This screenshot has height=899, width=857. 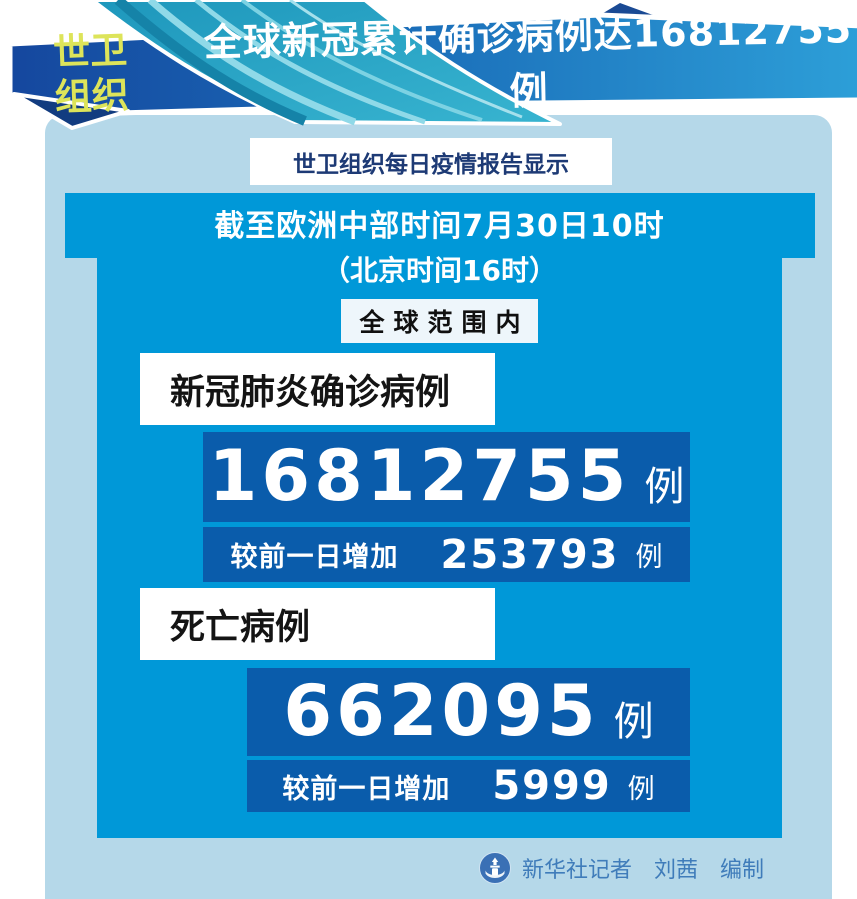 I want to click on scope-badge-row: 全球范围内, so click(x=439, y=321).